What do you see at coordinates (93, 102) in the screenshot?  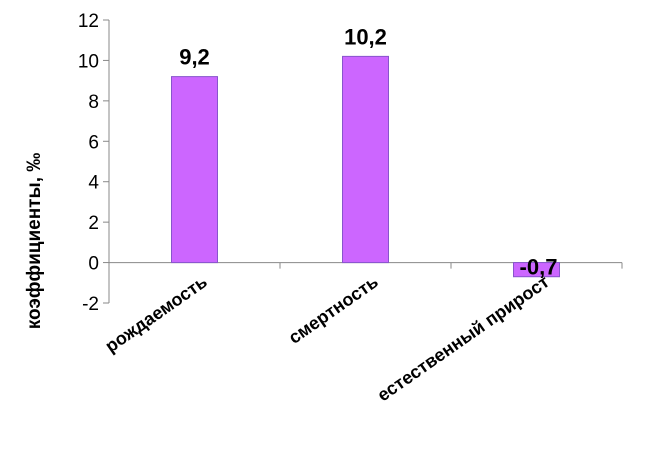 I see `y-tick-label: 8` at bounding box center [93, 102].